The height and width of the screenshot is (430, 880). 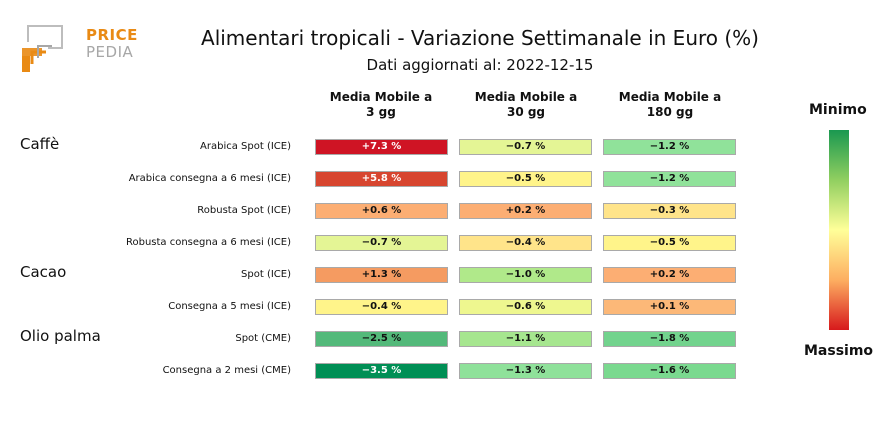 What do you see at coordinates (381, 104) in the screenshot?
I see `column-header: Media Mobile a 3 gg` at bounding box center [381, 104].